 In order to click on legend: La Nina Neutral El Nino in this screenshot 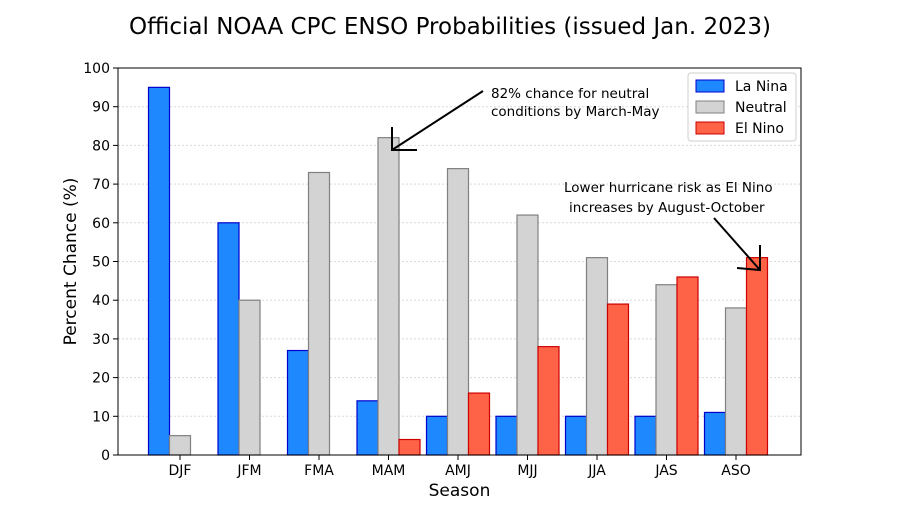, I will do `click(742, 107)`.